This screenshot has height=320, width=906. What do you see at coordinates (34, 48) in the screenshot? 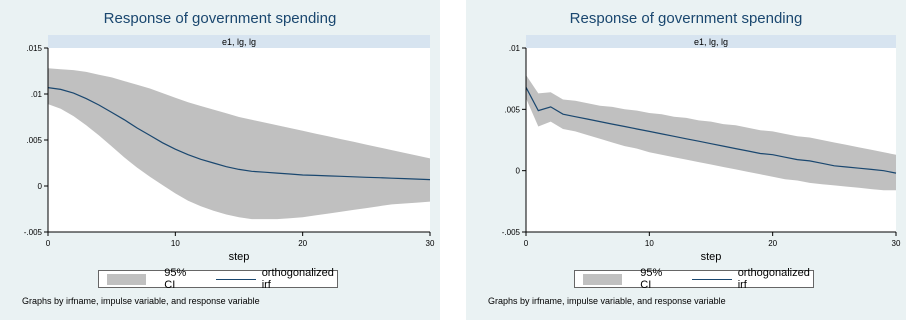
I see `y-tick-label: .015` at bounding box center [34, 48].